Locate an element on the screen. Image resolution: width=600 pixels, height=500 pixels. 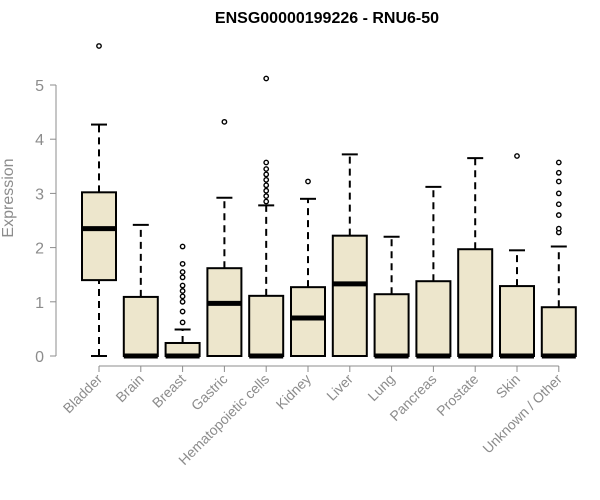
box-kidney is located at coordinates (308, 267).